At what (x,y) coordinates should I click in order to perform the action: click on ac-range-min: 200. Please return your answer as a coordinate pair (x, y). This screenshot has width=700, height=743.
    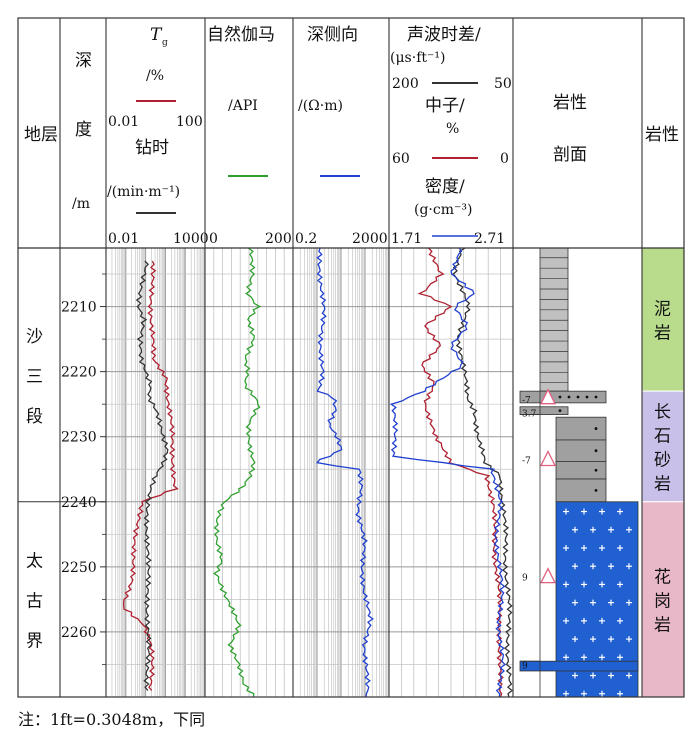
    Looking at the image, I should click on (405, 84).